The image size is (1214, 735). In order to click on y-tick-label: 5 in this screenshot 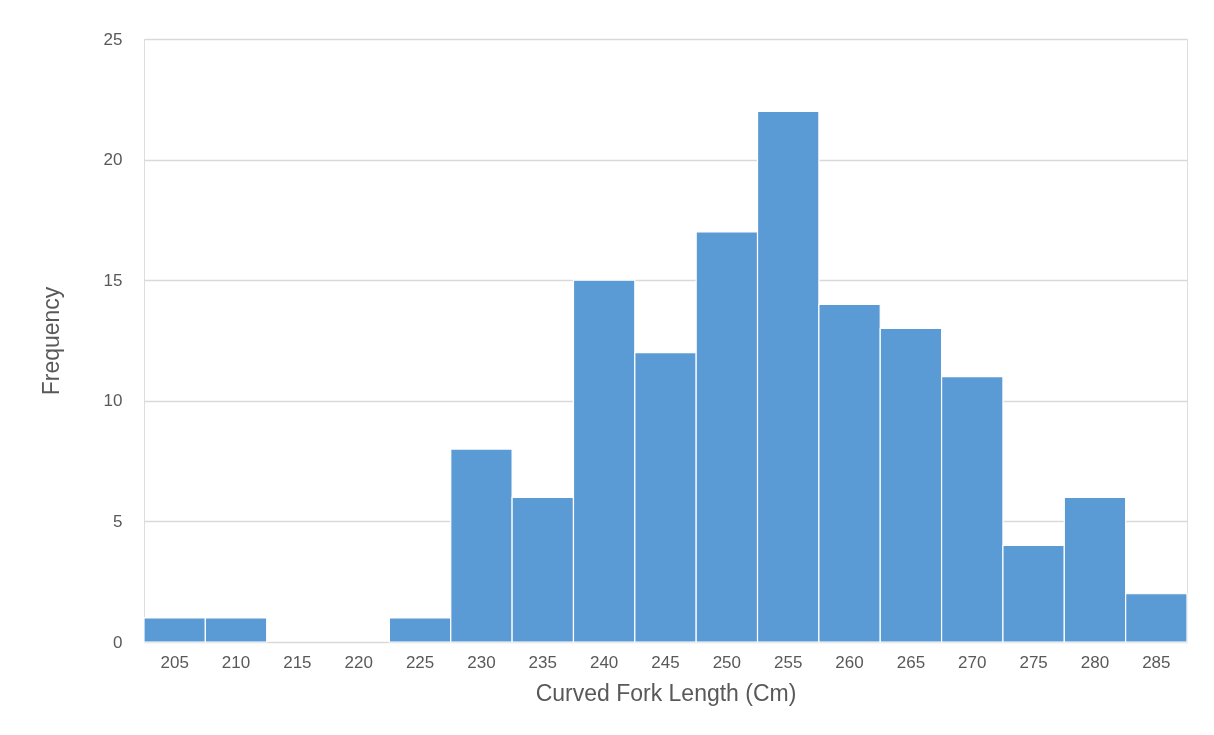, I will do `click(118, 521)`.